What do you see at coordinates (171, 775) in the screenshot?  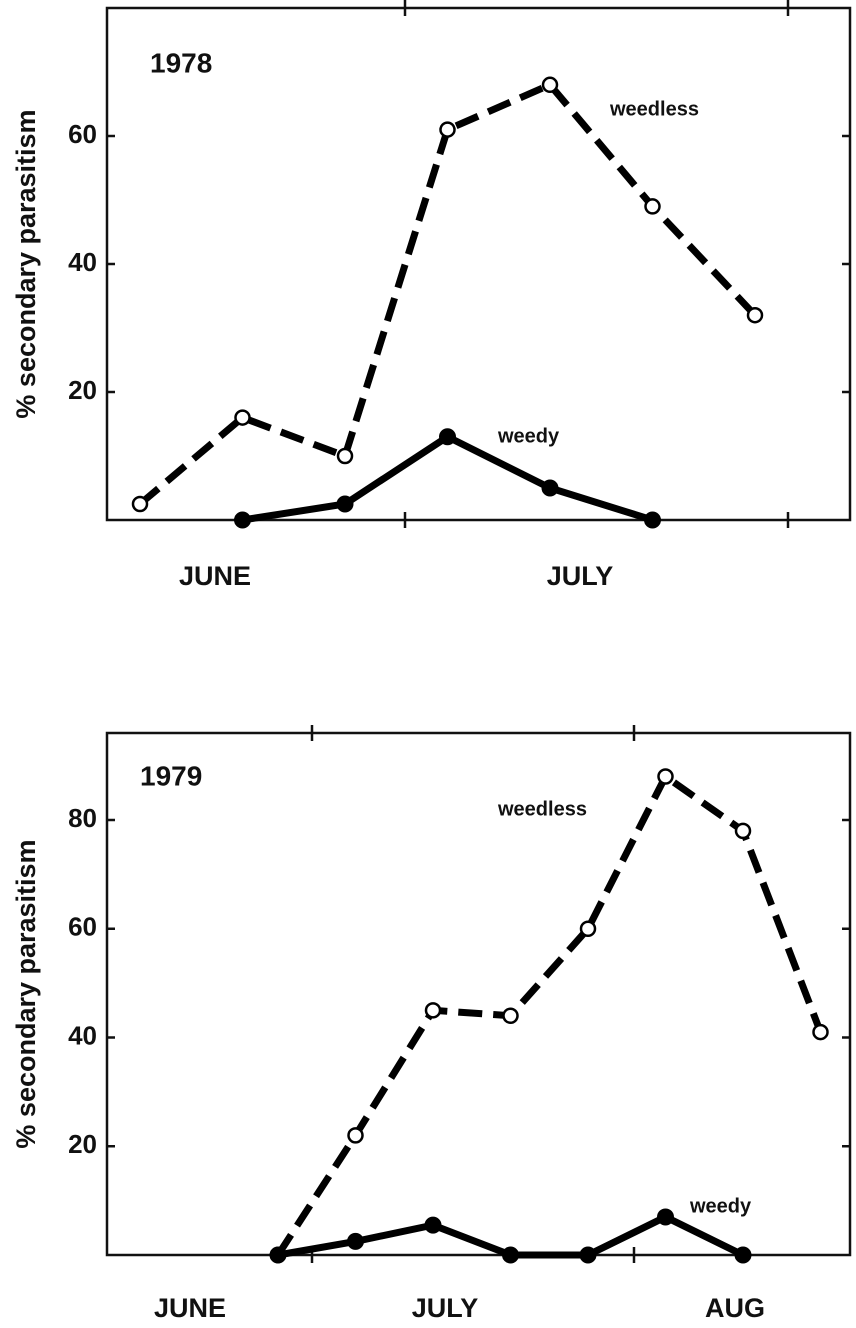 I see `panel-title: 1979` at bounding box center [171, 775].